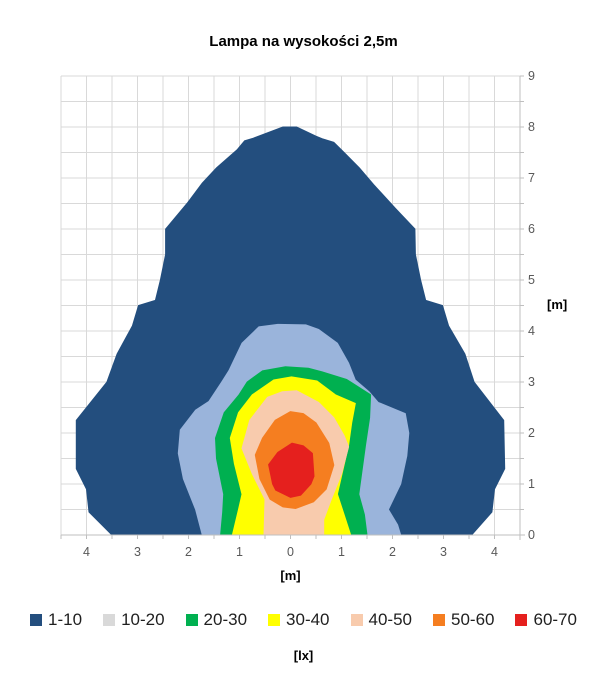 The image size is (607, 682). Describe the element at coordinates (555, 619) in the screenshot. I see `legend-label: 60-70` at that location.